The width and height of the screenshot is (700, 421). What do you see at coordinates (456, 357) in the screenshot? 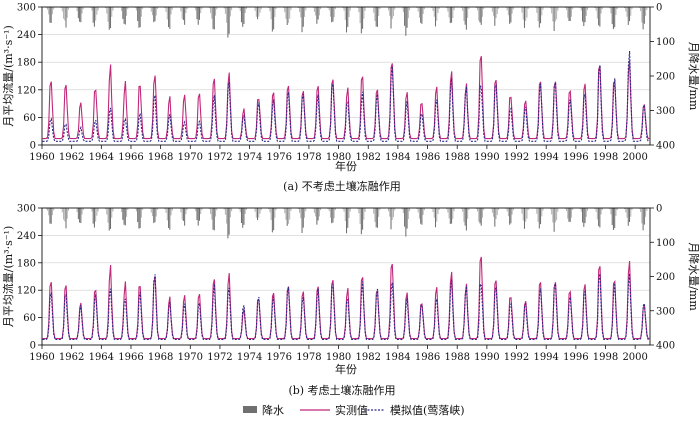
I see `x-tick-label: 1988` at bounding box center [456, 357].